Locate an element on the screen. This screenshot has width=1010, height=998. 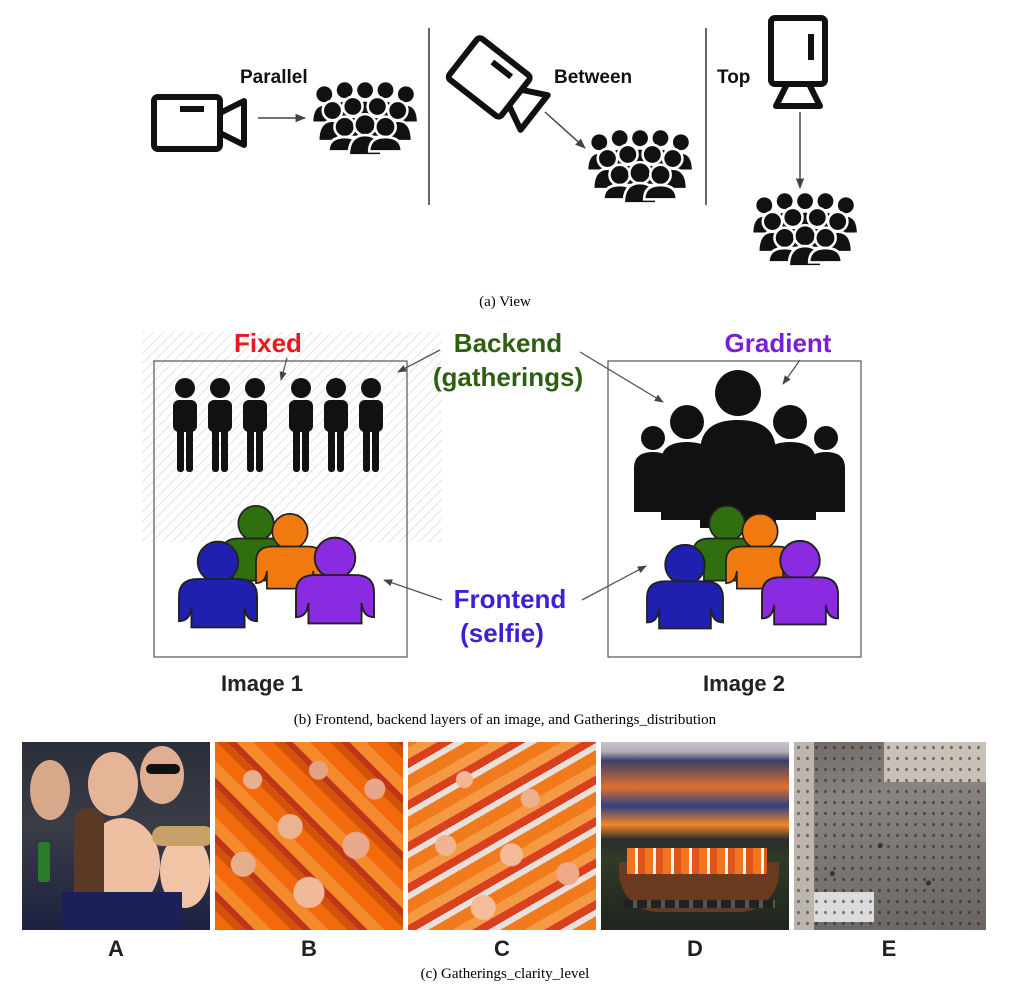
photo-letter-d: D is located at coordinates (695, 948).